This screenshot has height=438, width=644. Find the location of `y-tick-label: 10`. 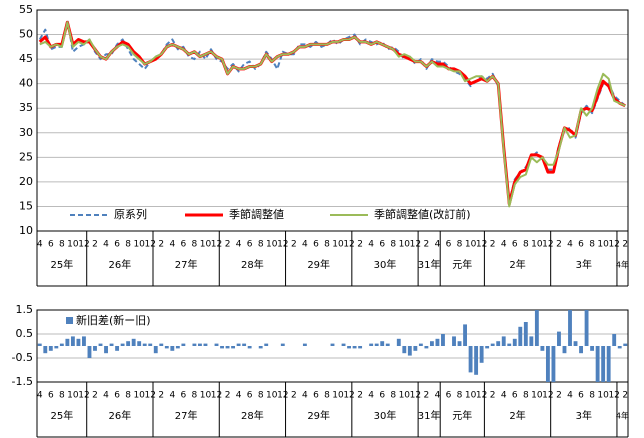

y-tick-label: 10 is located at coordinates (26, 230).